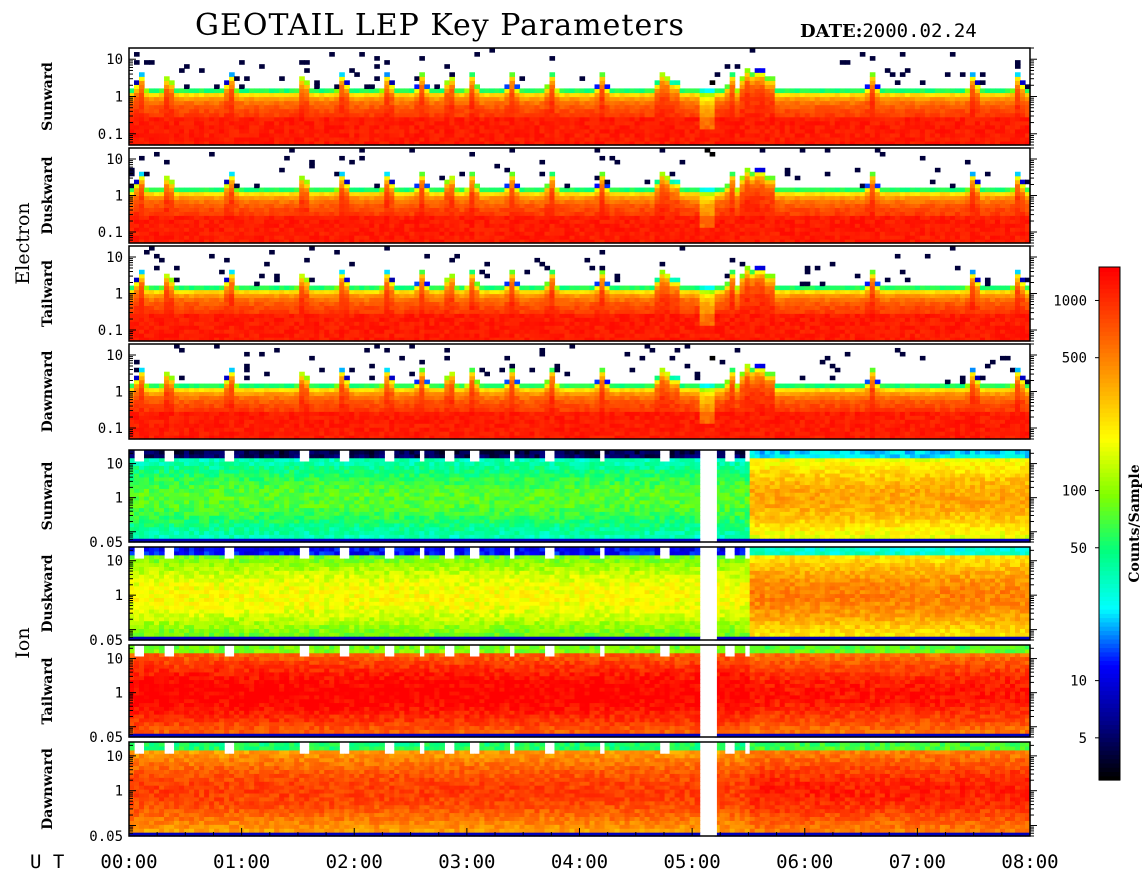 This screenshot has height=880, width=1142. I want to click on time-tick-label: 03:00, so click(466, 862).